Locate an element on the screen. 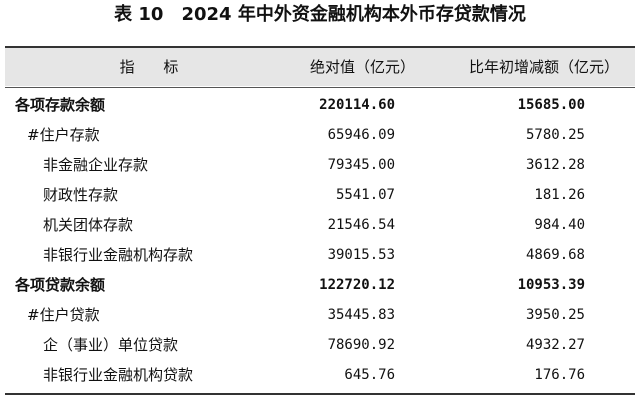  row-value: 65946.09 is located at coordinates (361, 135).